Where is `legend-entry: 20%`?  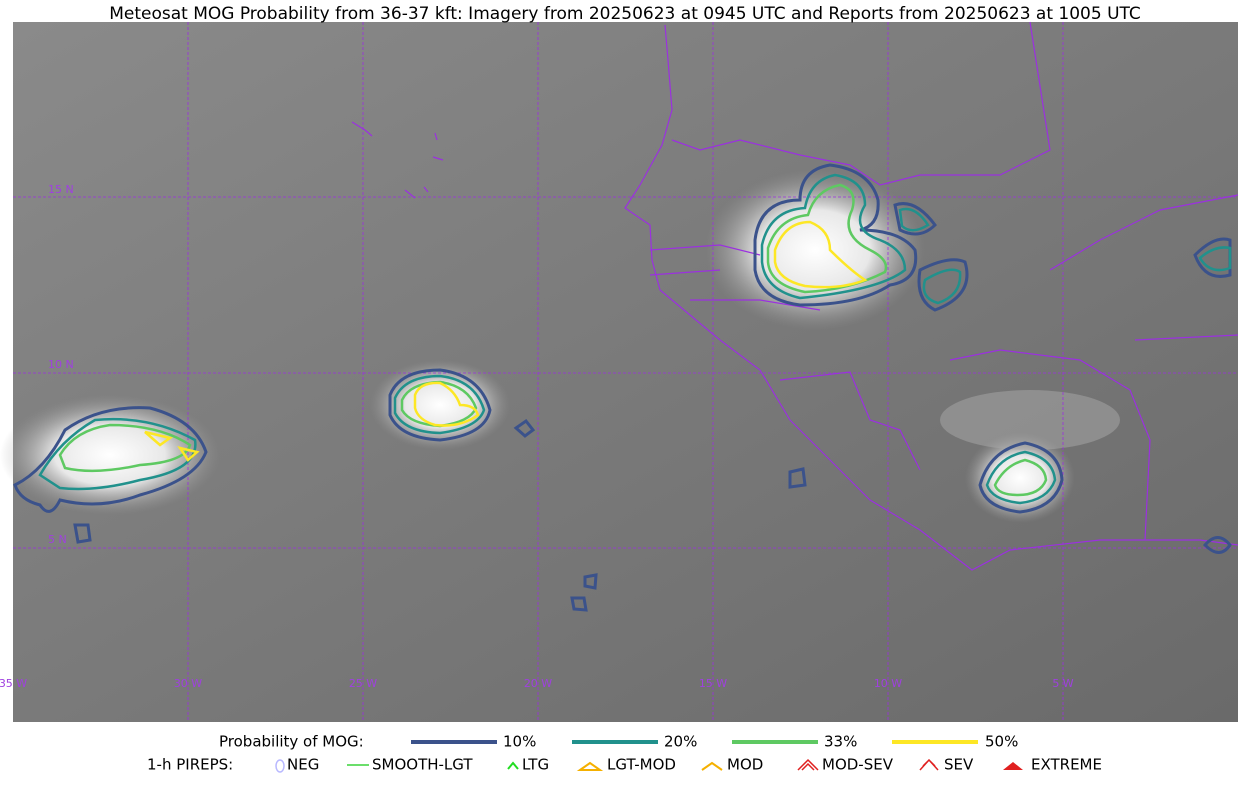
legend-entry: 20% is located at coordinates (680, 742).